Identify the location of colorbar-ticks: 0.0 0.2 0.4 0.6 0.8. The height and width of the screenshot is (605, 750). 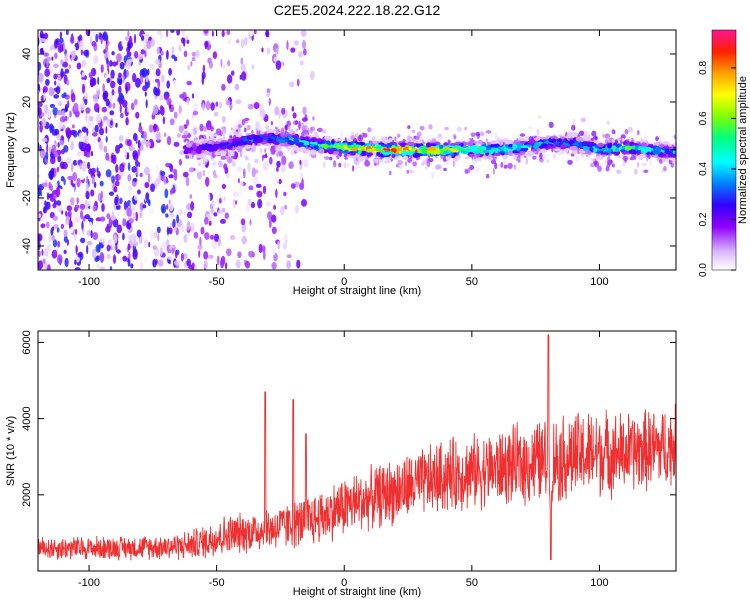
(717, 169).